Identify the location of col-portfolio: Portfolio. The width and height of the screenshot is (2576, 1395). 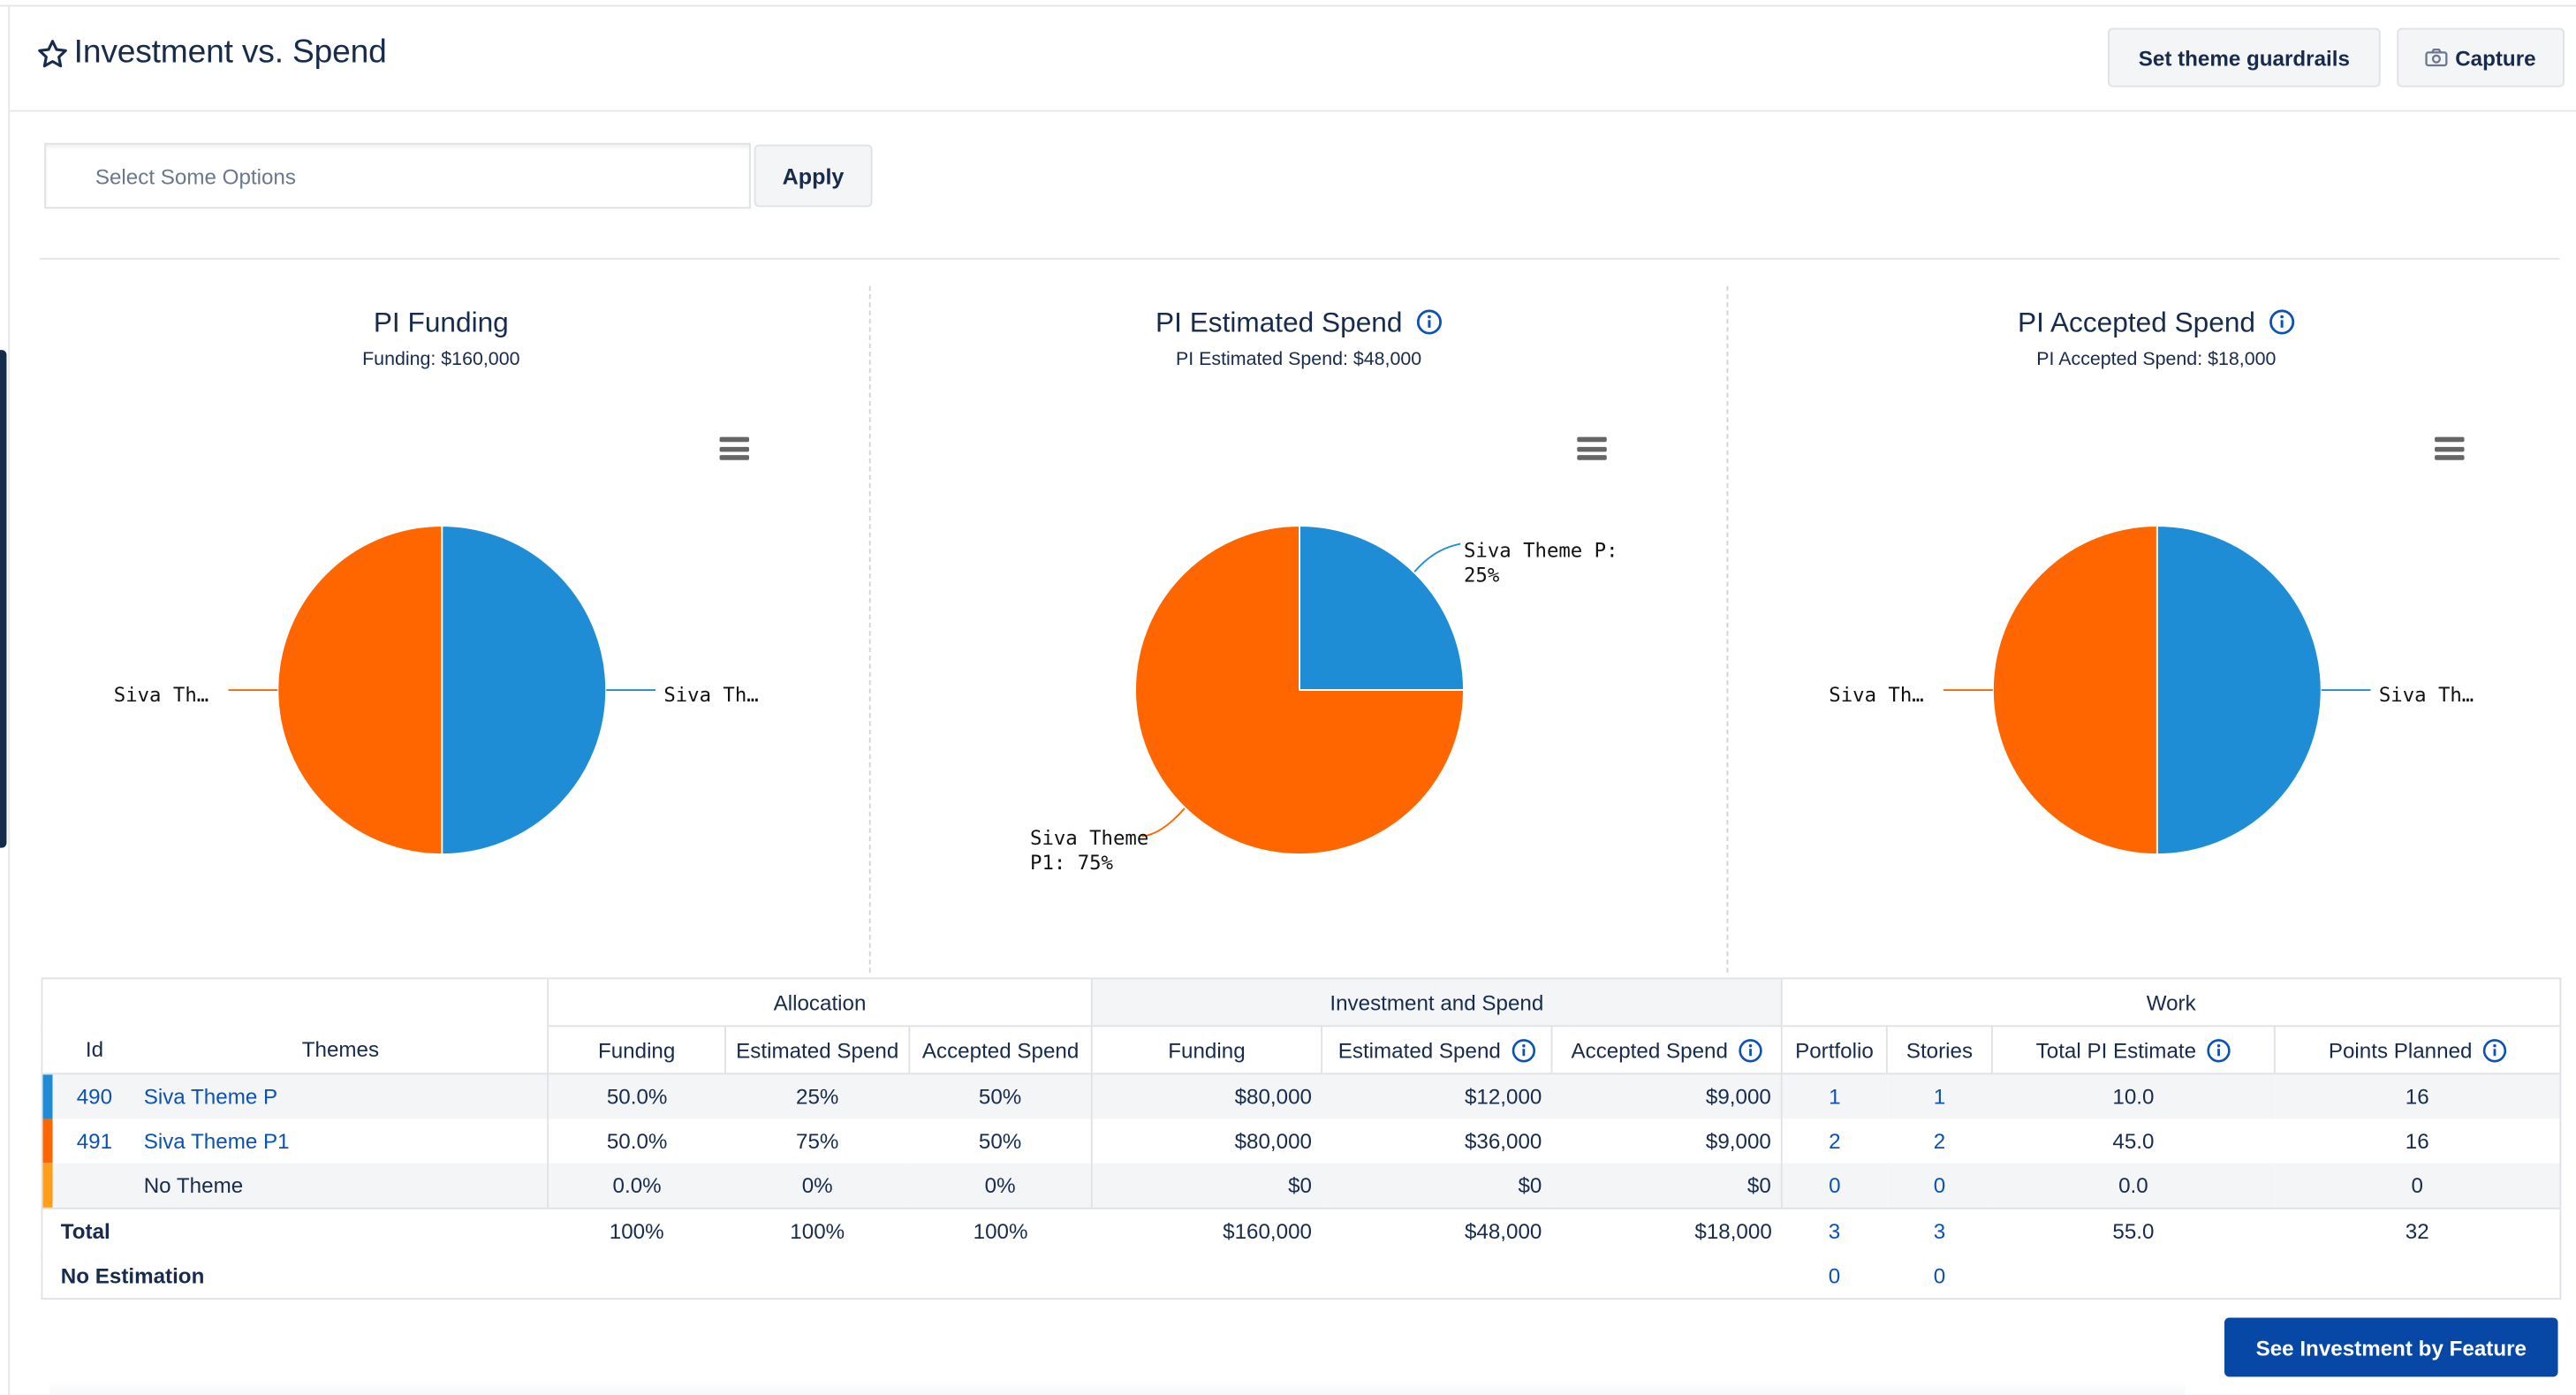
(1834, 1050).